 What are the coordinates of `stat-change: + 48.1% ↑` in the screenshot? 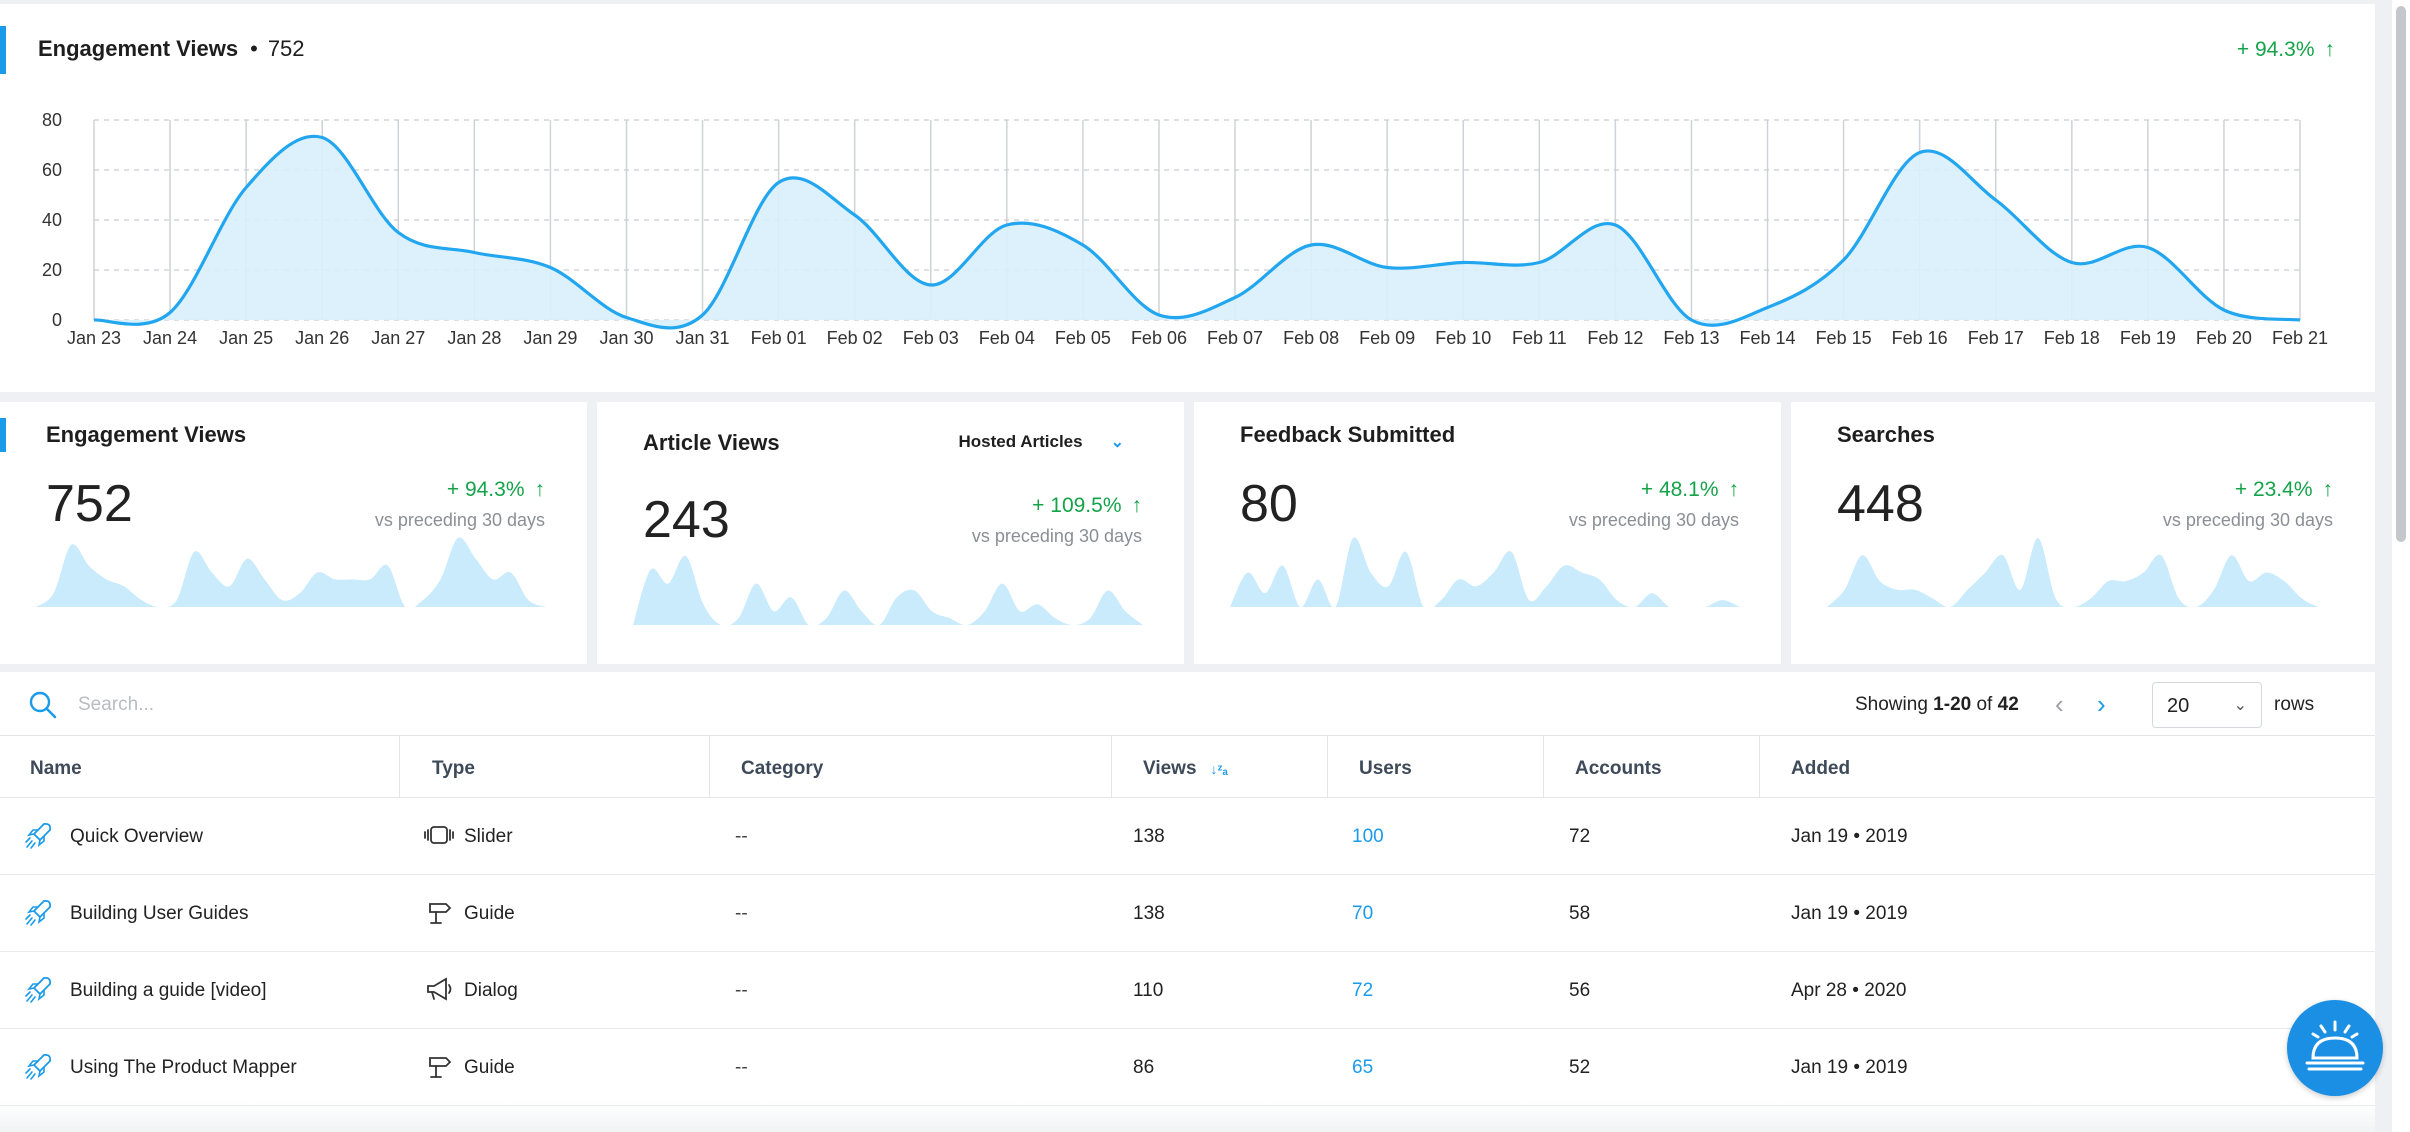 It's located at (1690, 490).